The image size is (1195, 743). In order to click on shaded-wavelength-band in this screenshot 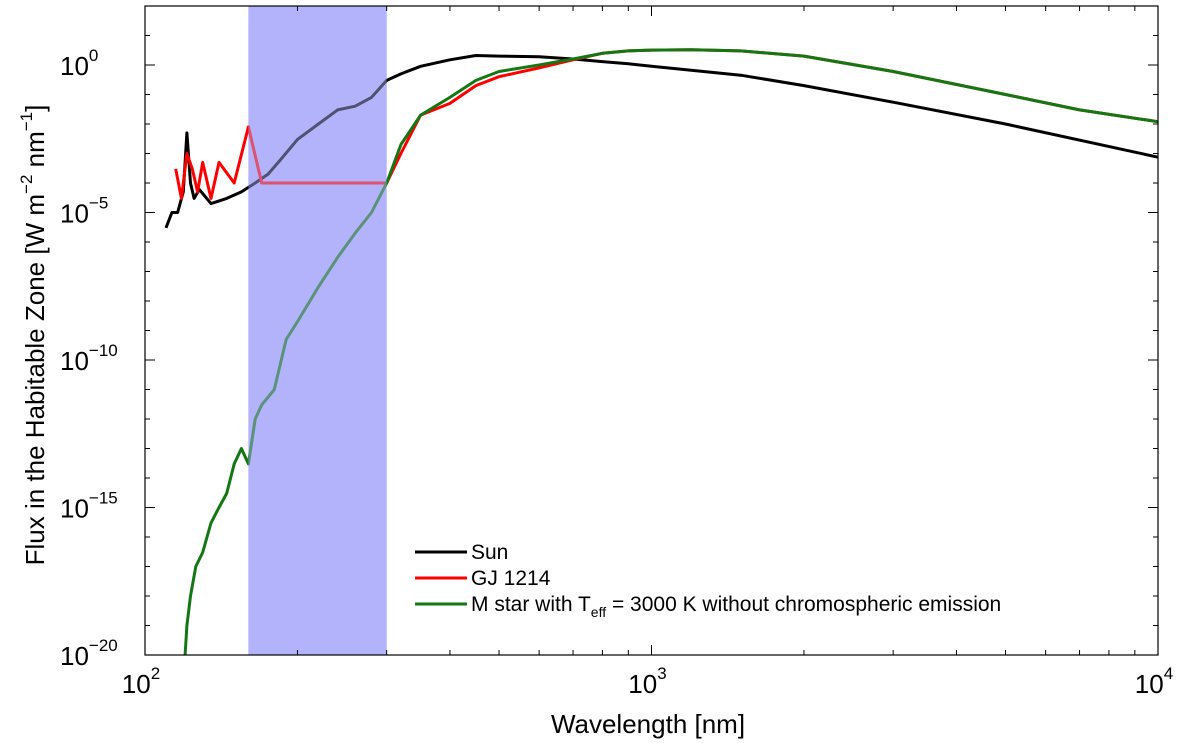, I will do `click(317, 330)`.